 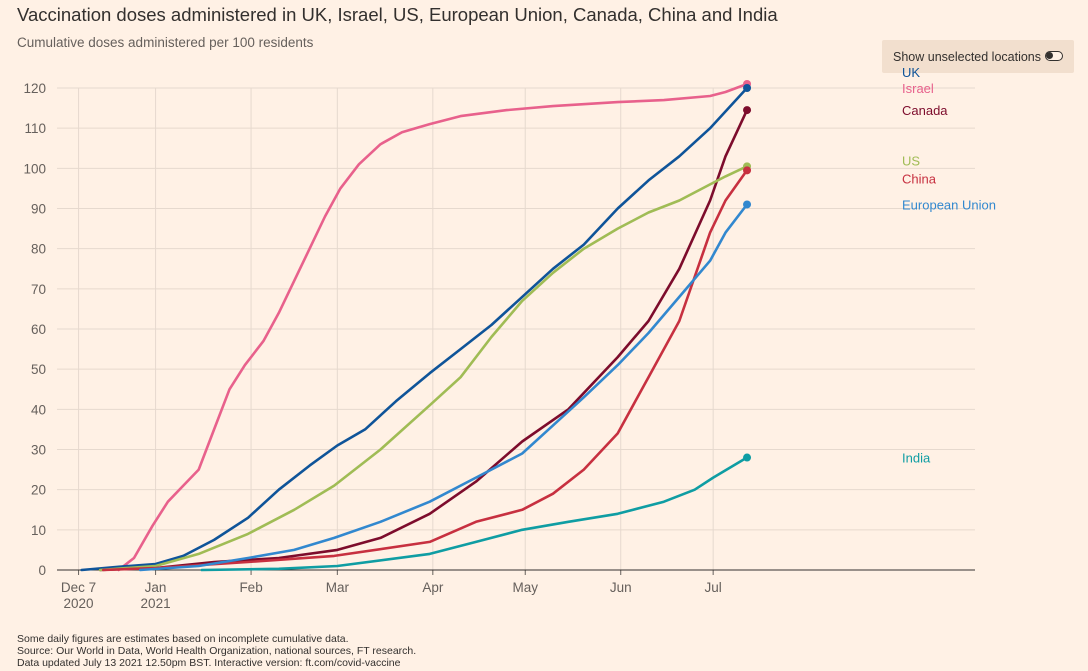 I want to click on series-end-point-european-union, so click(x=747, y=204).